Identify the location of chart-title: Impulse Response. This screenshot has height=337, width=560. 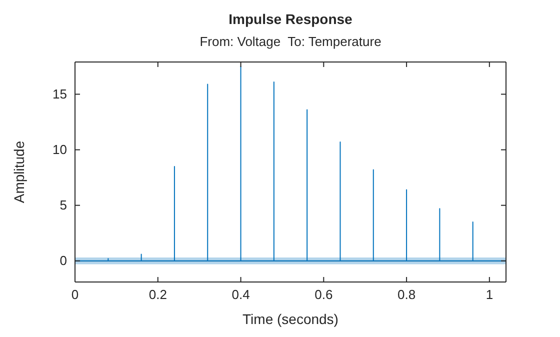
(290, 19).